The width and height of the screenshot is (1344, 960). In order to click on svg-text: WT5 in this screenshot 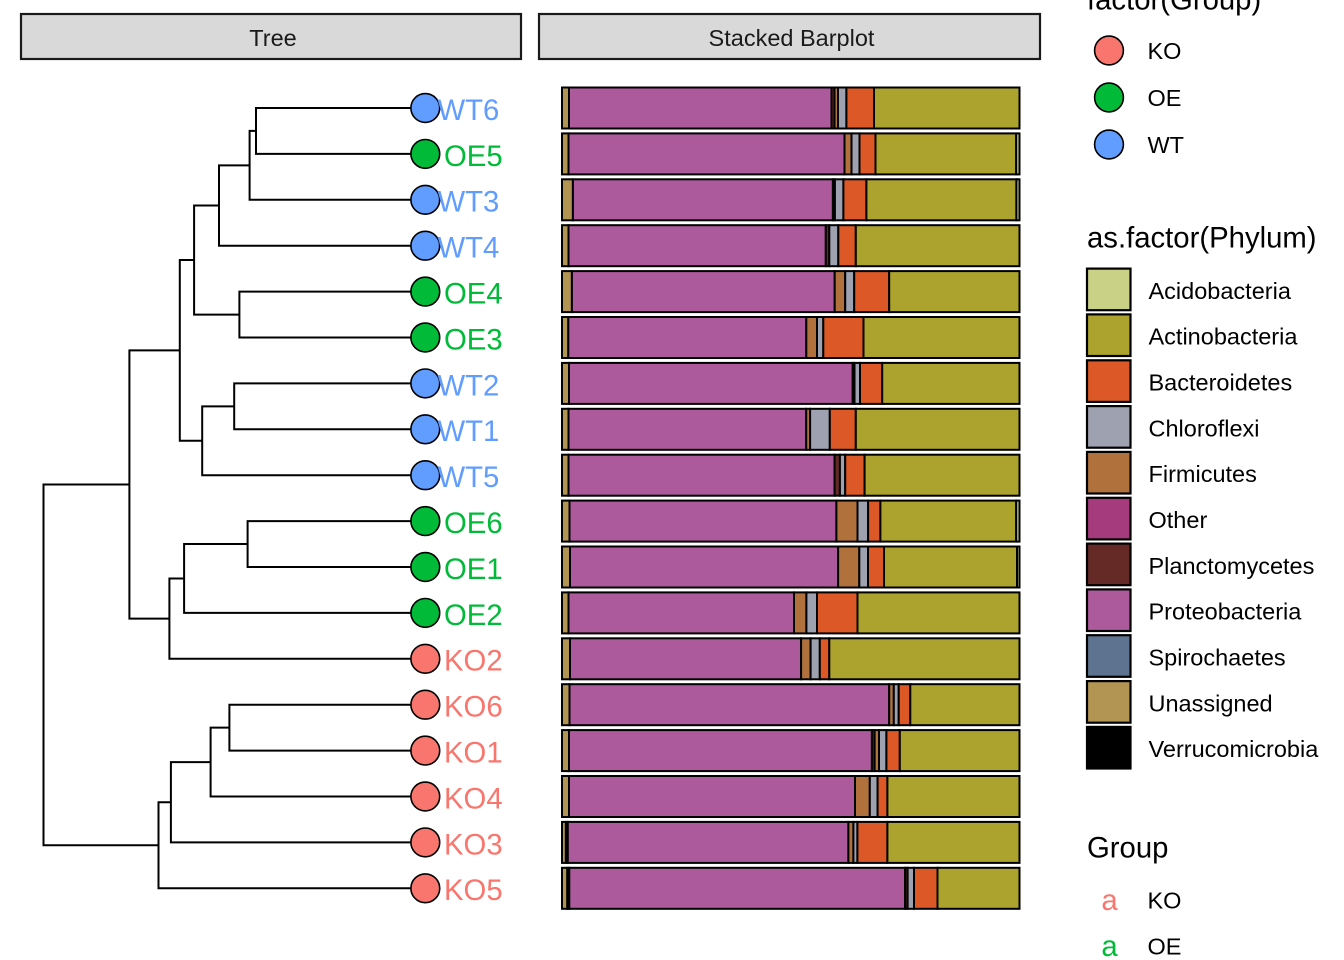, I will do `click(469, 477)`.